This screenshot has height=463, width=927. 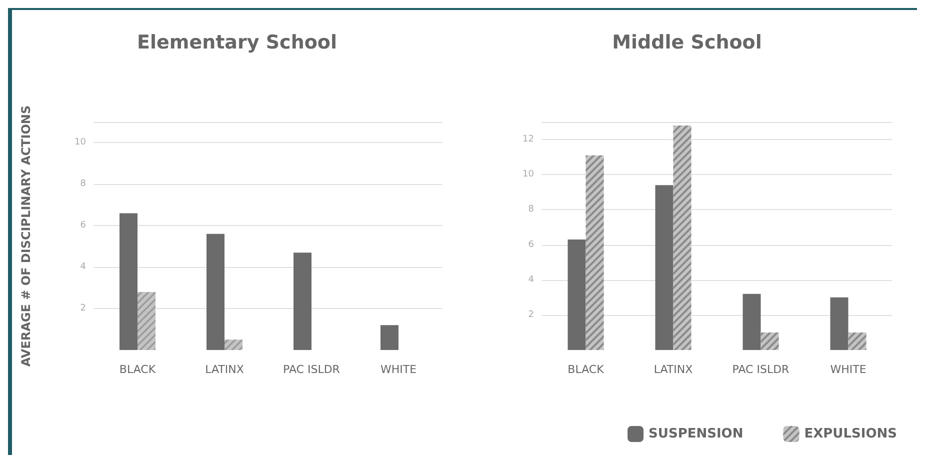 I want to click on legend-label: SUSPENSION, so click(x=696, y=434).